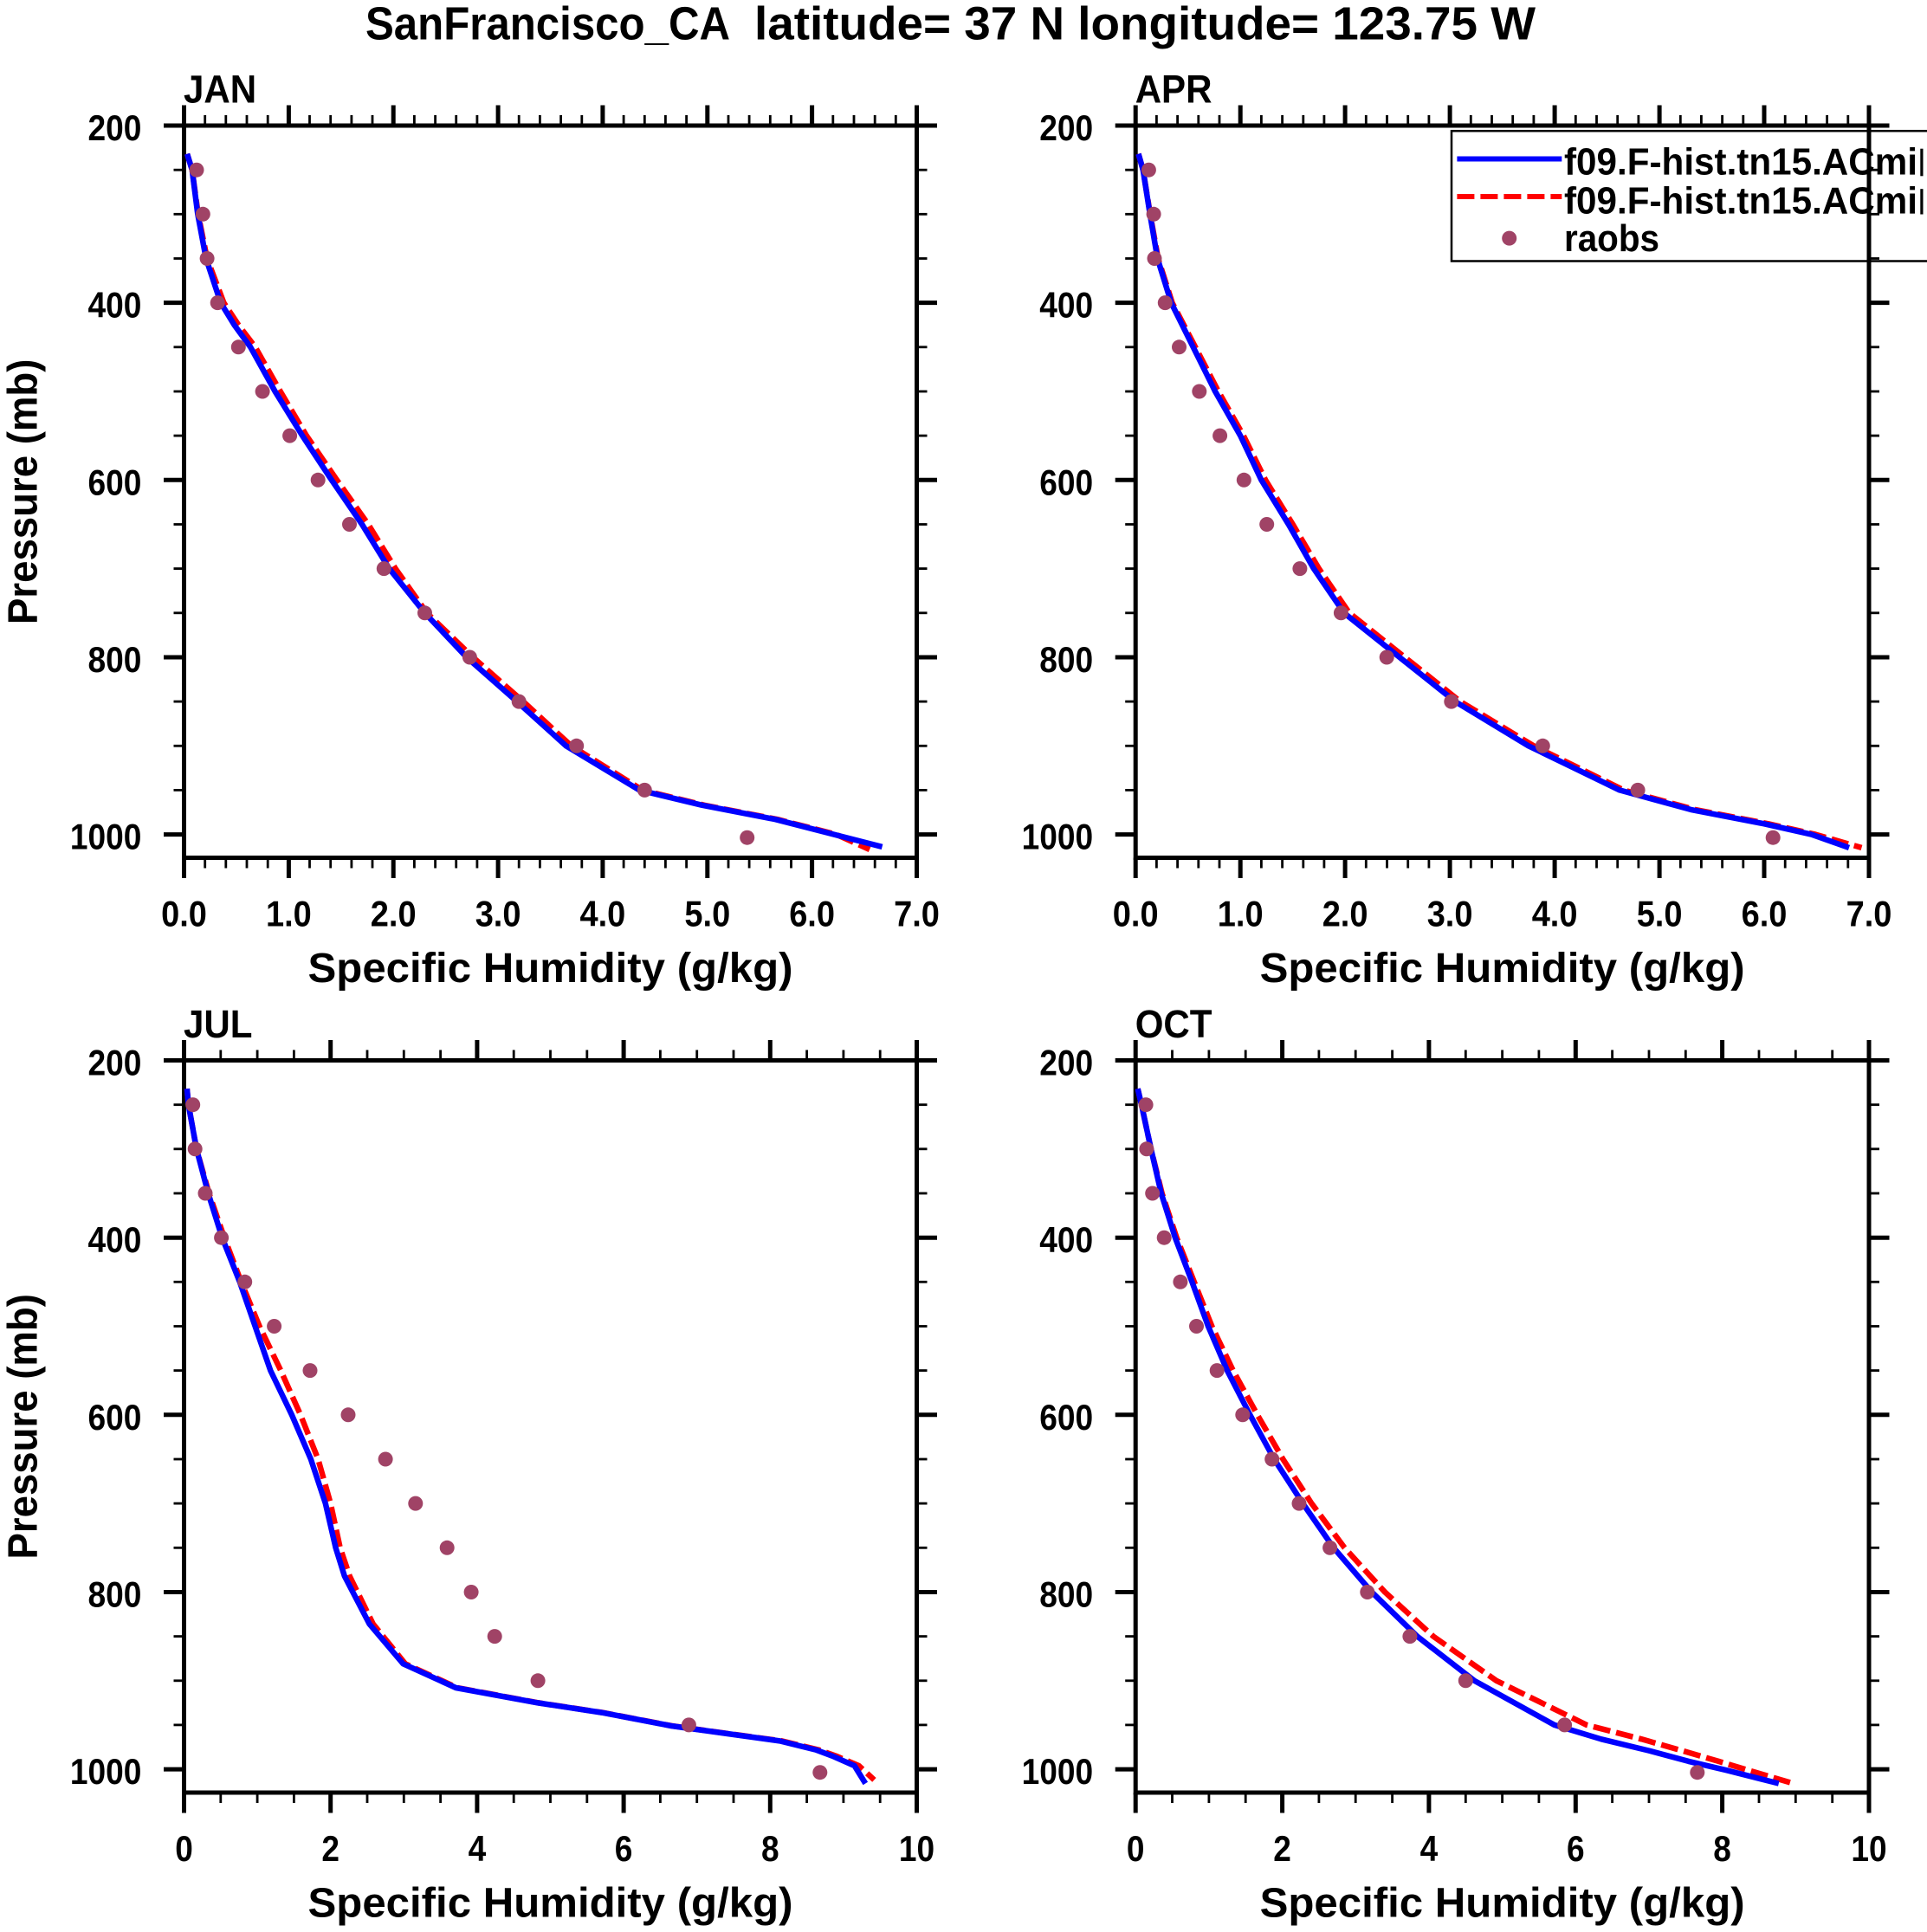 This screenshot has height=1932, width=1927. What do you see at coordinates (218, 1024) in the screenshot?
I see `svg-text: JUL` at bounding box center [218, 1024].